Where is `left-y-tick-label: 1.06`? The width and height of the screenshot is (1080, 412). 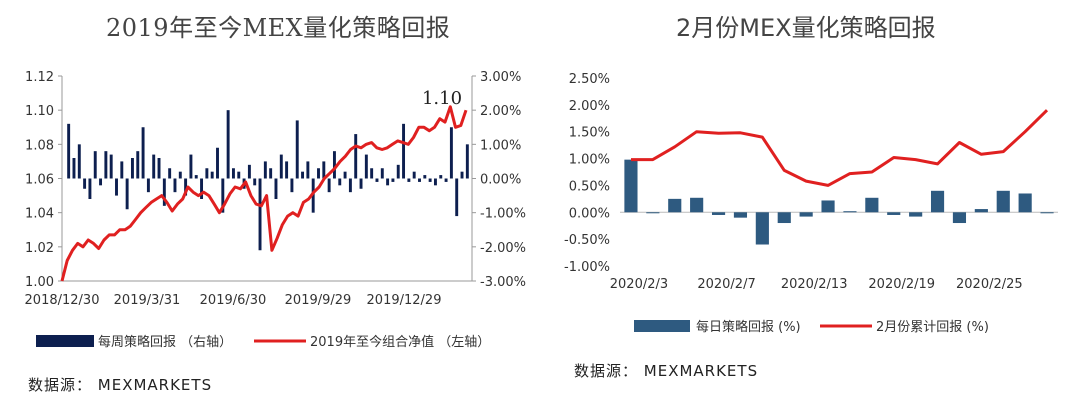 left-y-tick-label: 1.06 is located at coordinates (39, 180).